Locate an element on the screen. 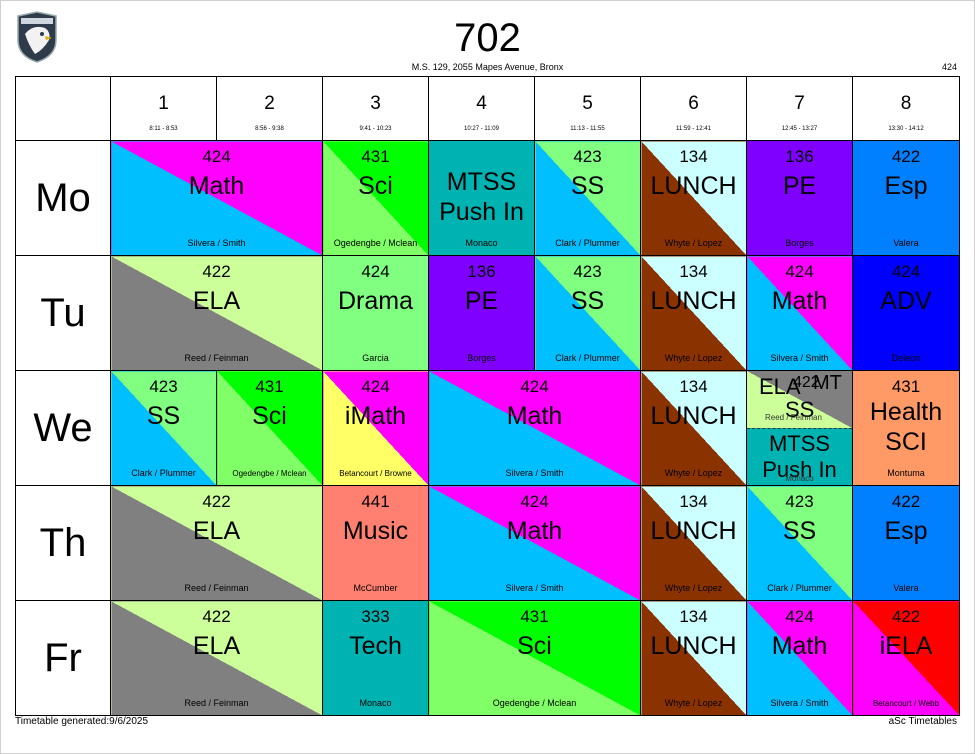  lesson-cell: 424 ADV Deleon is located at coordinates (906, 313).